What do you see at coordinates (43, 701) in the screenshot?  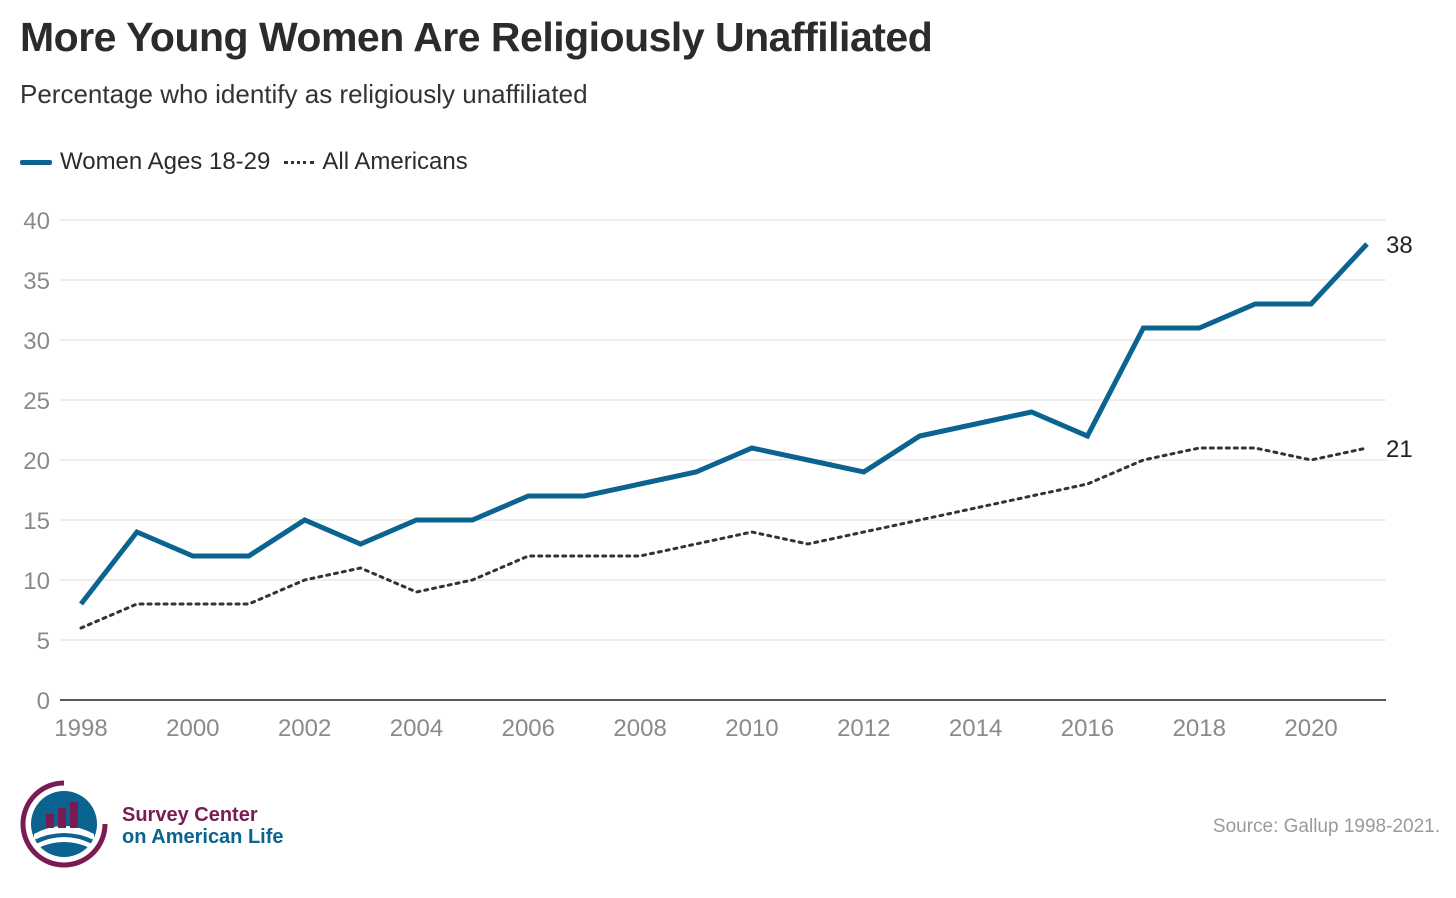 I see `y-tick-label: 0` at bounding box center [43, 701].